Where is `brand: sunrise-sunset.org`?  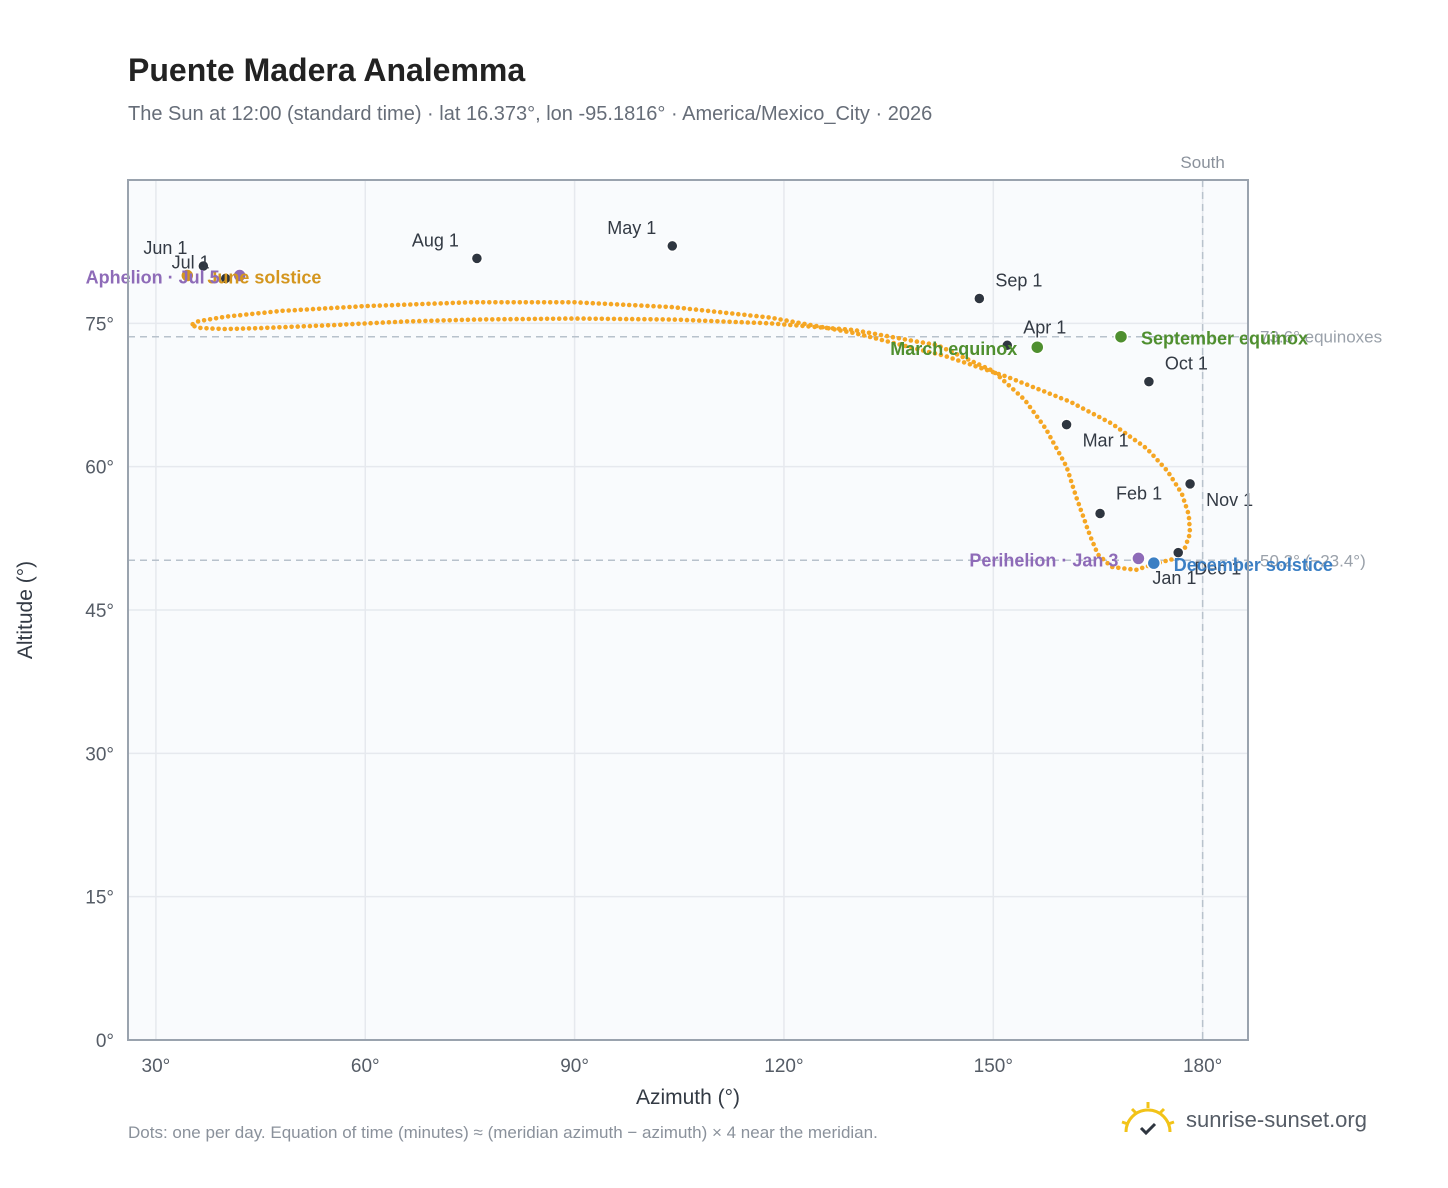 brand: sunrise-sunset.org is located at coordinates (1243, 1120).